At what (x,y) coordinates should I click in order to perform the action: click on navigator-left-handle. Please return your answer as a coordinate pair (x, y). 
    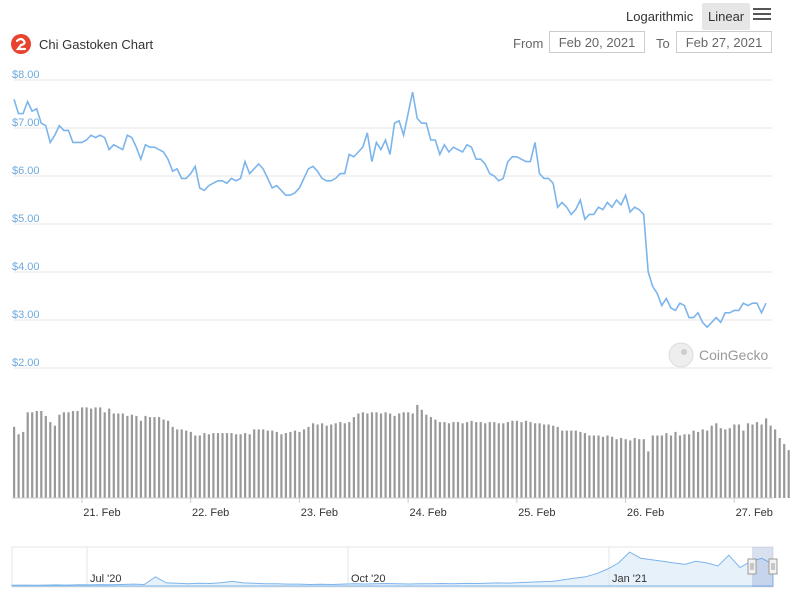
    Looking at the image, I should click on (752, 566).